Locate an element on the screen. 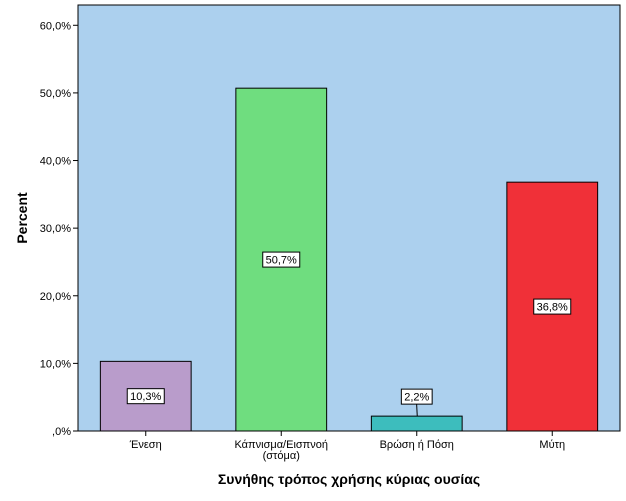 The height and width of the screenshot is (501, 626). data-label: 2,2% is located at coordinates (416, 398).